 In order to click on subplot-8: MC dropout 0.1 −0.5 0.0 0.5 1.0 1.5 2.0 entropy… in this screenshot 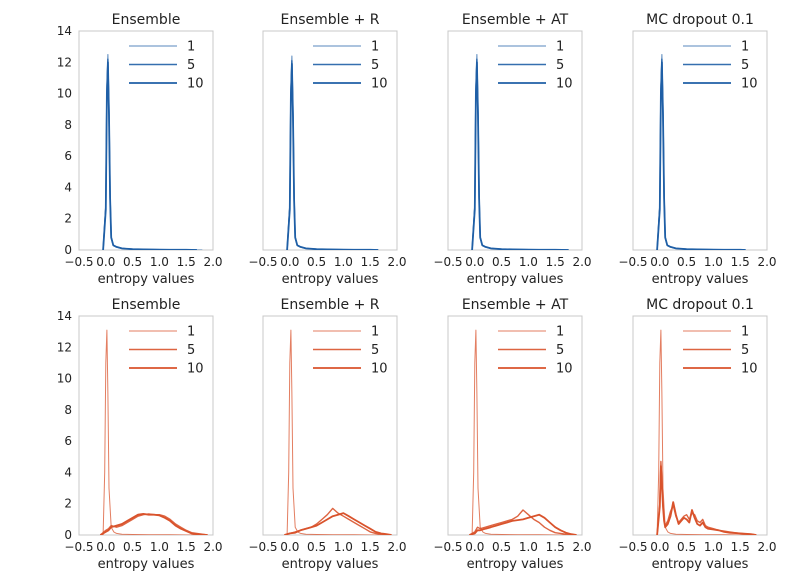, I will do `click(697, 434)`.